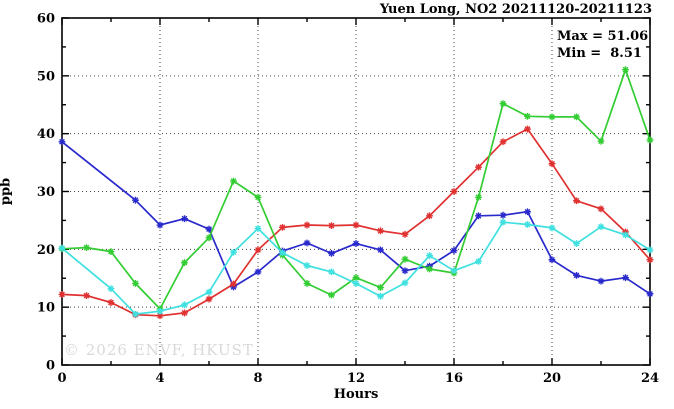  Describe the element at coordinates (46, 250) in the screenshot. I see `y-tick-label: 20` at that location.